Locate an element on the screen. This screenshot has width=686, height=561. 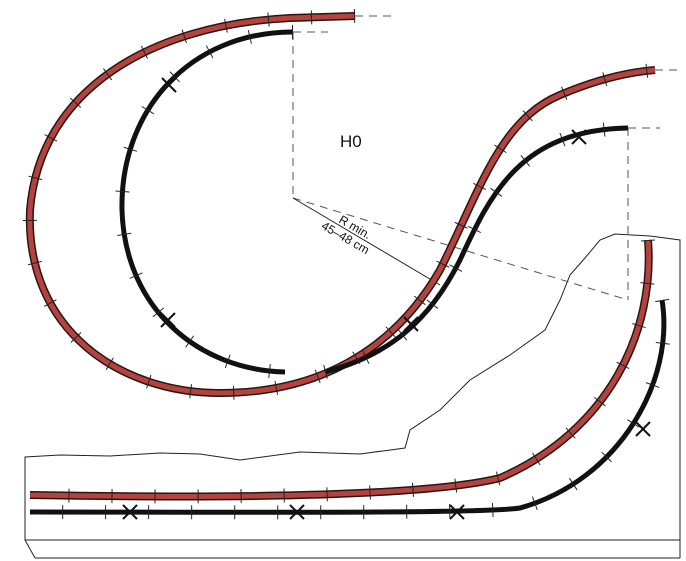
board-base is located at coordinates (352, 549).